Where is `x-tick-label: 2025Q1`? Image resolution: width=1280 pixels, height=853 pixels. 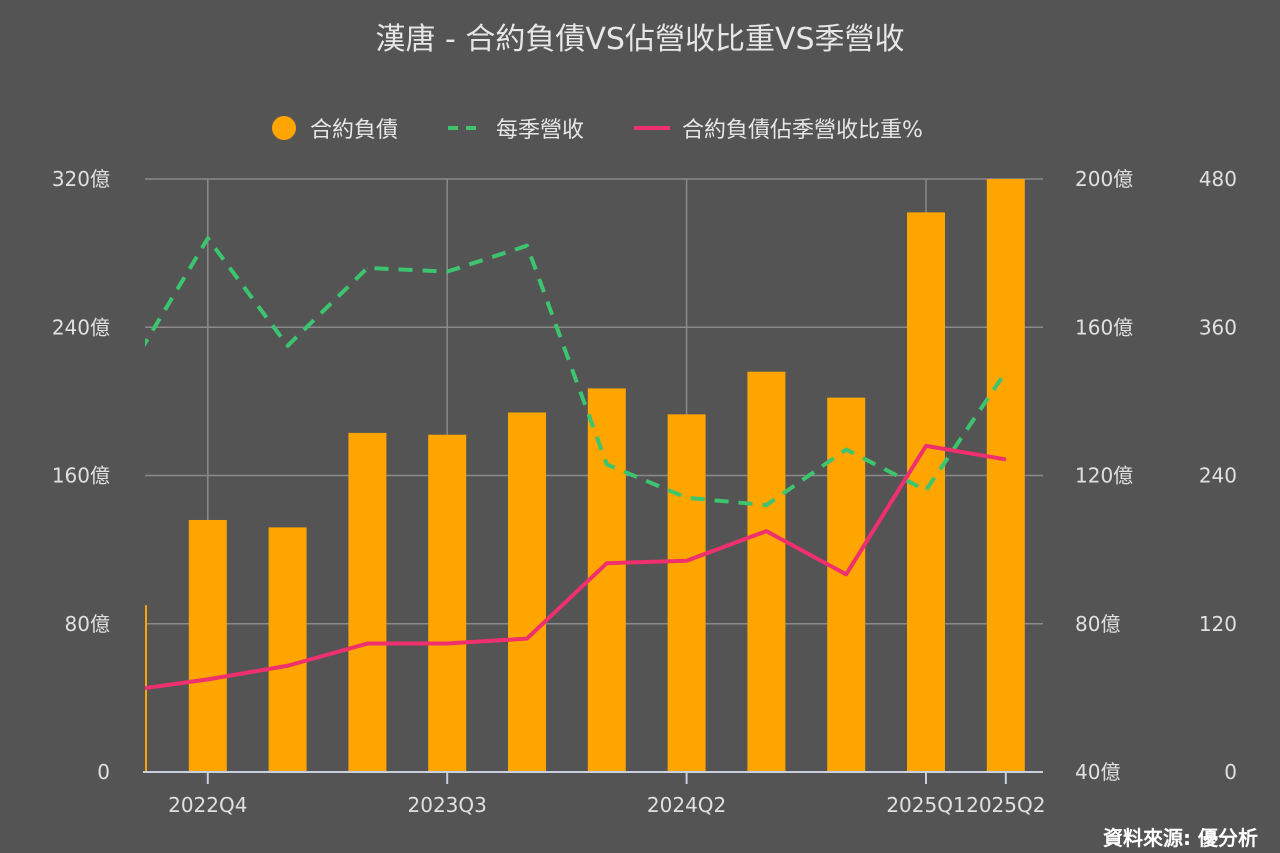 x-tick-label: 2025Q1 is located at coordinates (925, 805).